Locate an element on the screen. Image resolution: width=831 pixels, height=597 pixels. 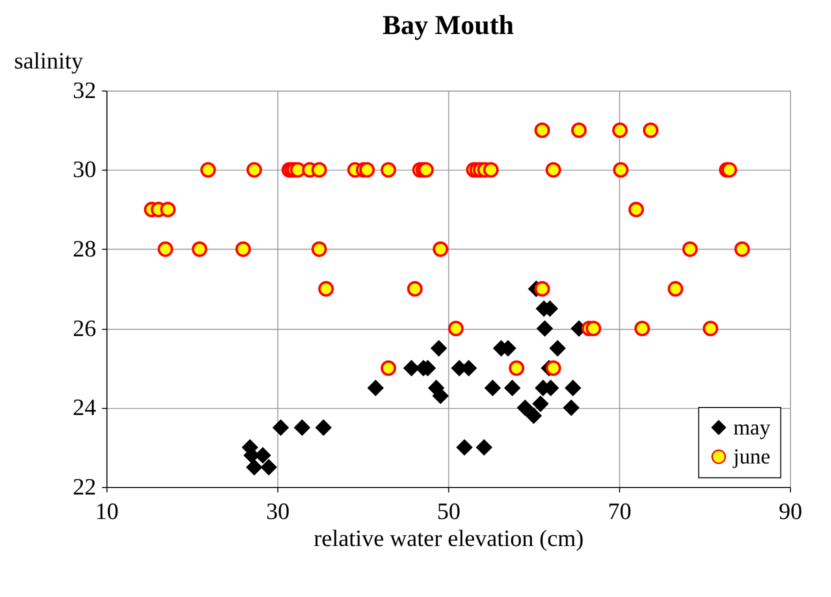
y-tick-label: 32 is located at coordinates (84, 91).